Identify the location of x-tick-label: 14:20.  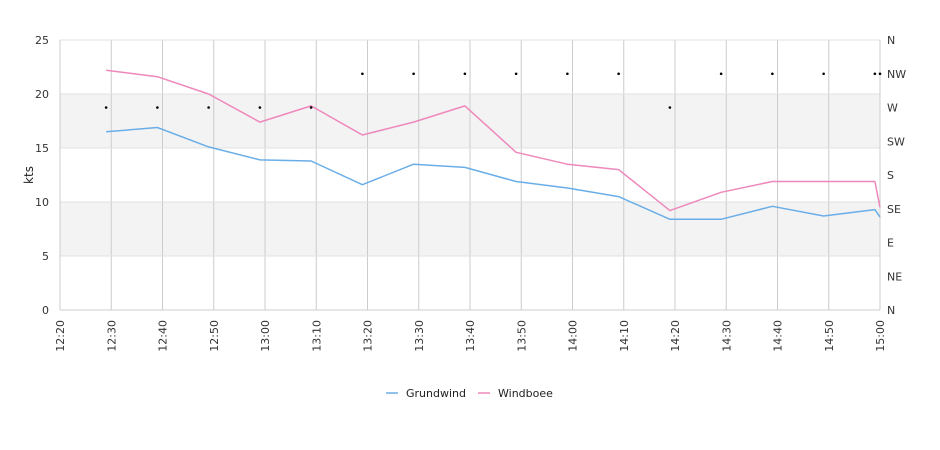
(675, 336).